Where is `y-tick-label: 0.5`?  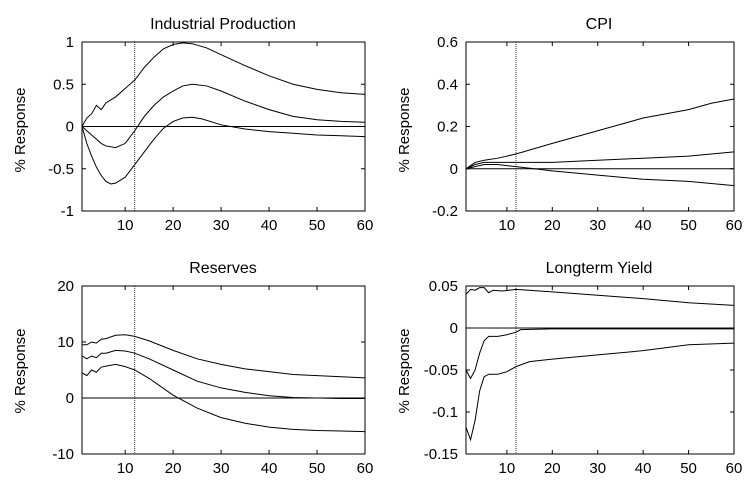 y-tick-label: 0.5 is located at coordinates (63, 84).